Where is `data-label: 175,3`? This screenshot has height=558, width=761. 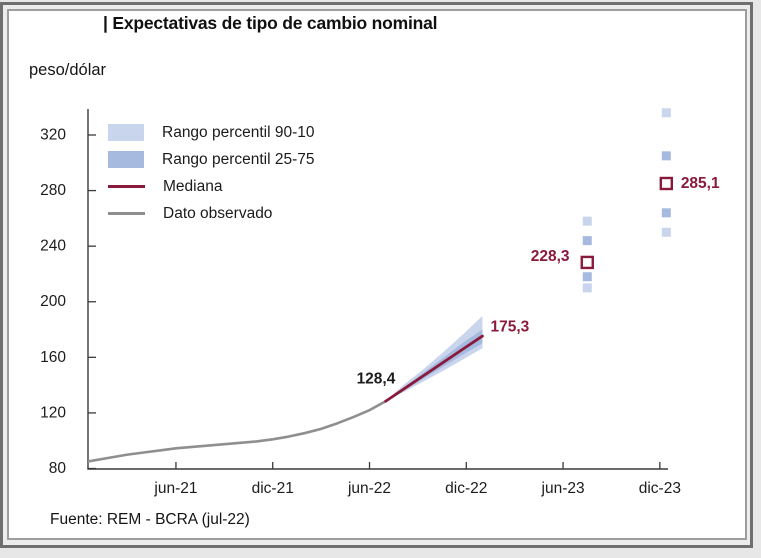 data-label: 175,3 is located at coordinates (509, 327).